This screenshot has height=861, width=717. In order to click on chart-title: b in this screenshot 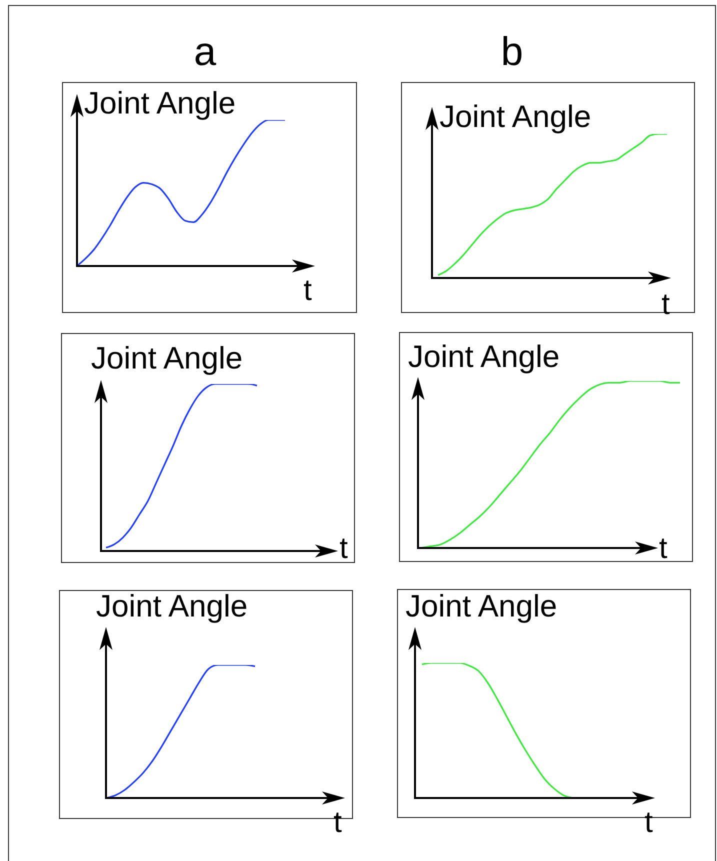, I will do `click(512, 52)`.